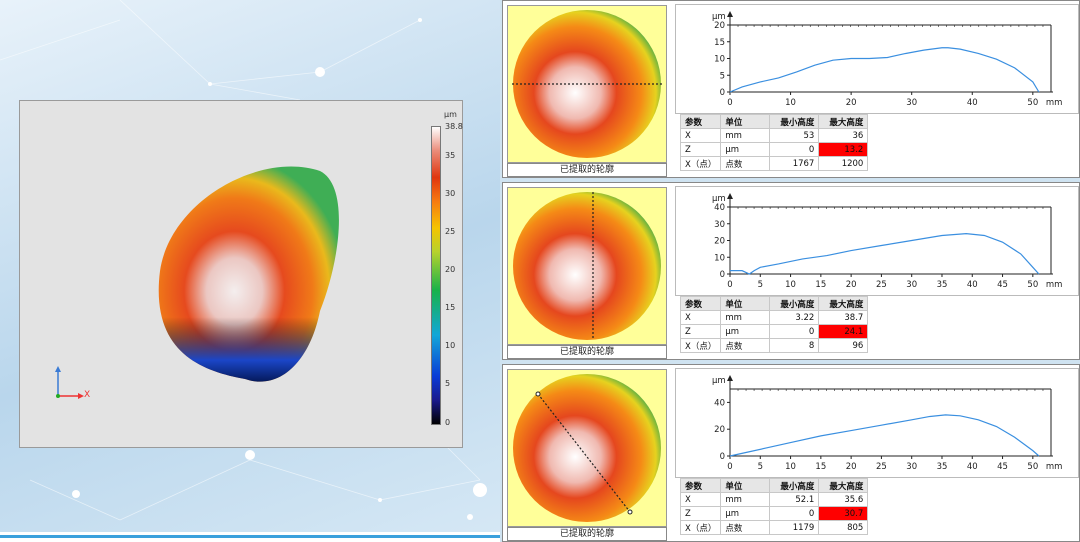 Image resolution: width=1080 pixels, height=542 pixels. What do you see at coordinates (450, 193) in the screenshot?
I see `colorbar-tick: 30` at bounding box center [450, 193].